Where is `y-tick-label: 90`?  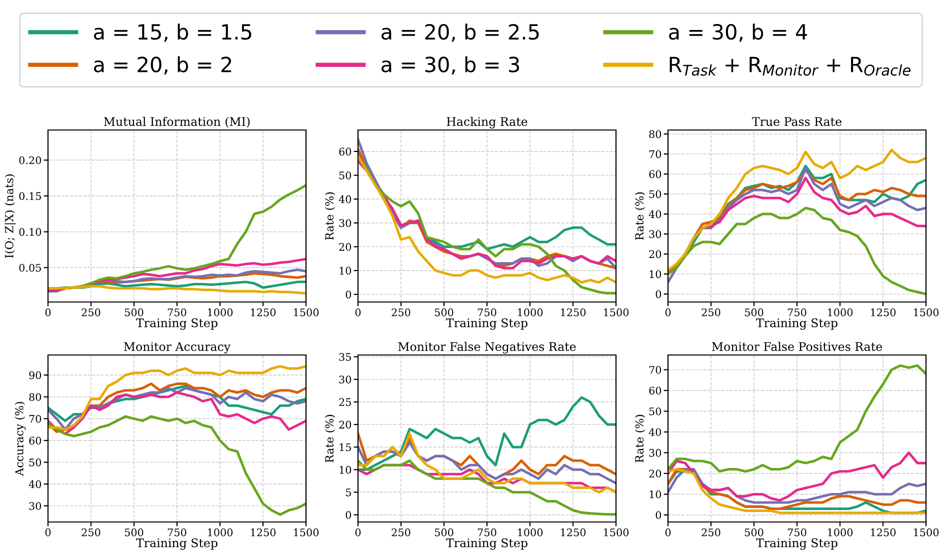
y-tick-label: 90 is located at coordinates (35, 375).